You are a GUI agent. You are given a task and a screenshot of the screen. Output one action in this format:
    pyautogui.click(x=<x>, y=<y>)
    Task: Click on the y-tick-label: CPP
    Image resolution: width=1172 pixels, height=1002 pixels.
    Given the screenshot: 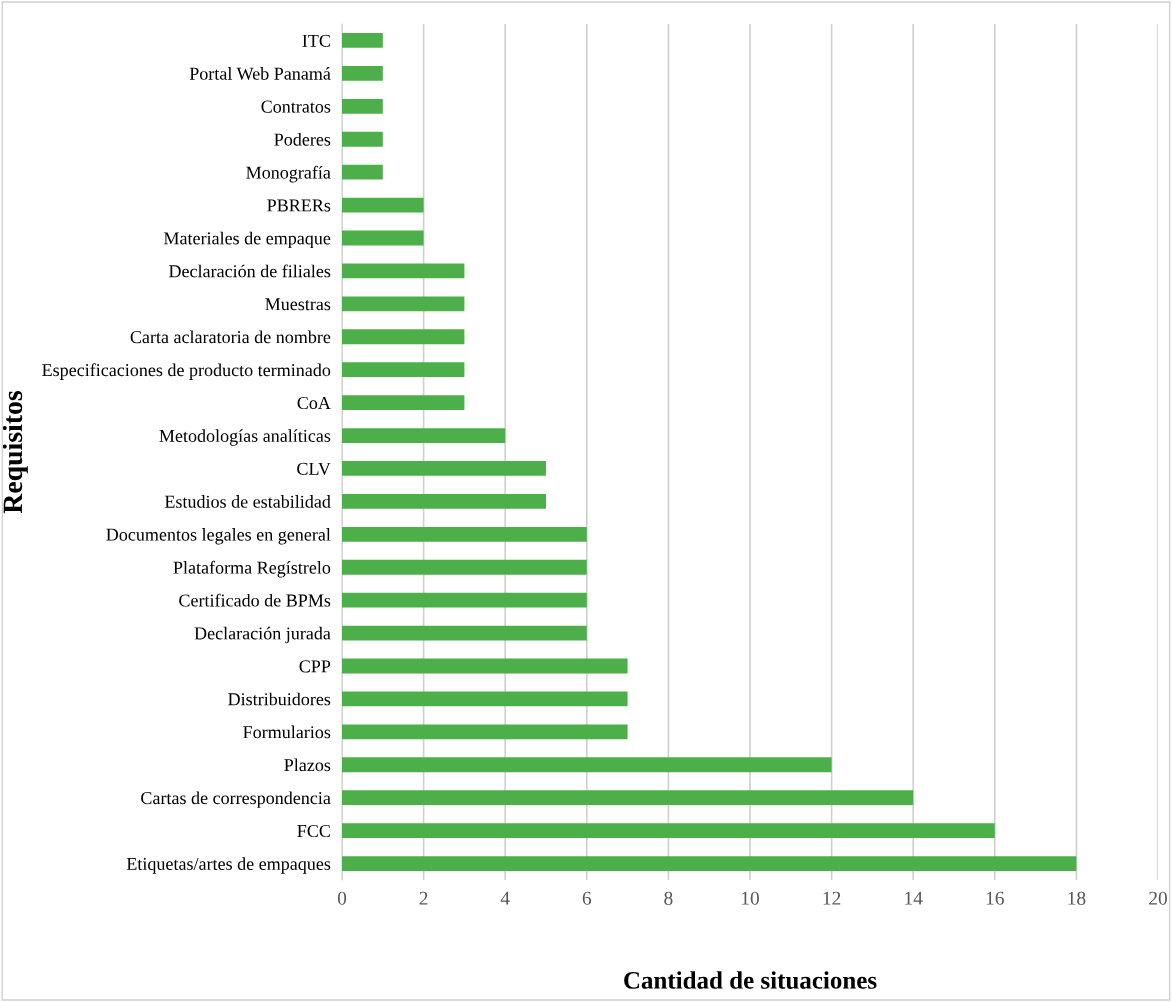 What is the action you would take?
    pyautogui.click(x=315, y=666)
    